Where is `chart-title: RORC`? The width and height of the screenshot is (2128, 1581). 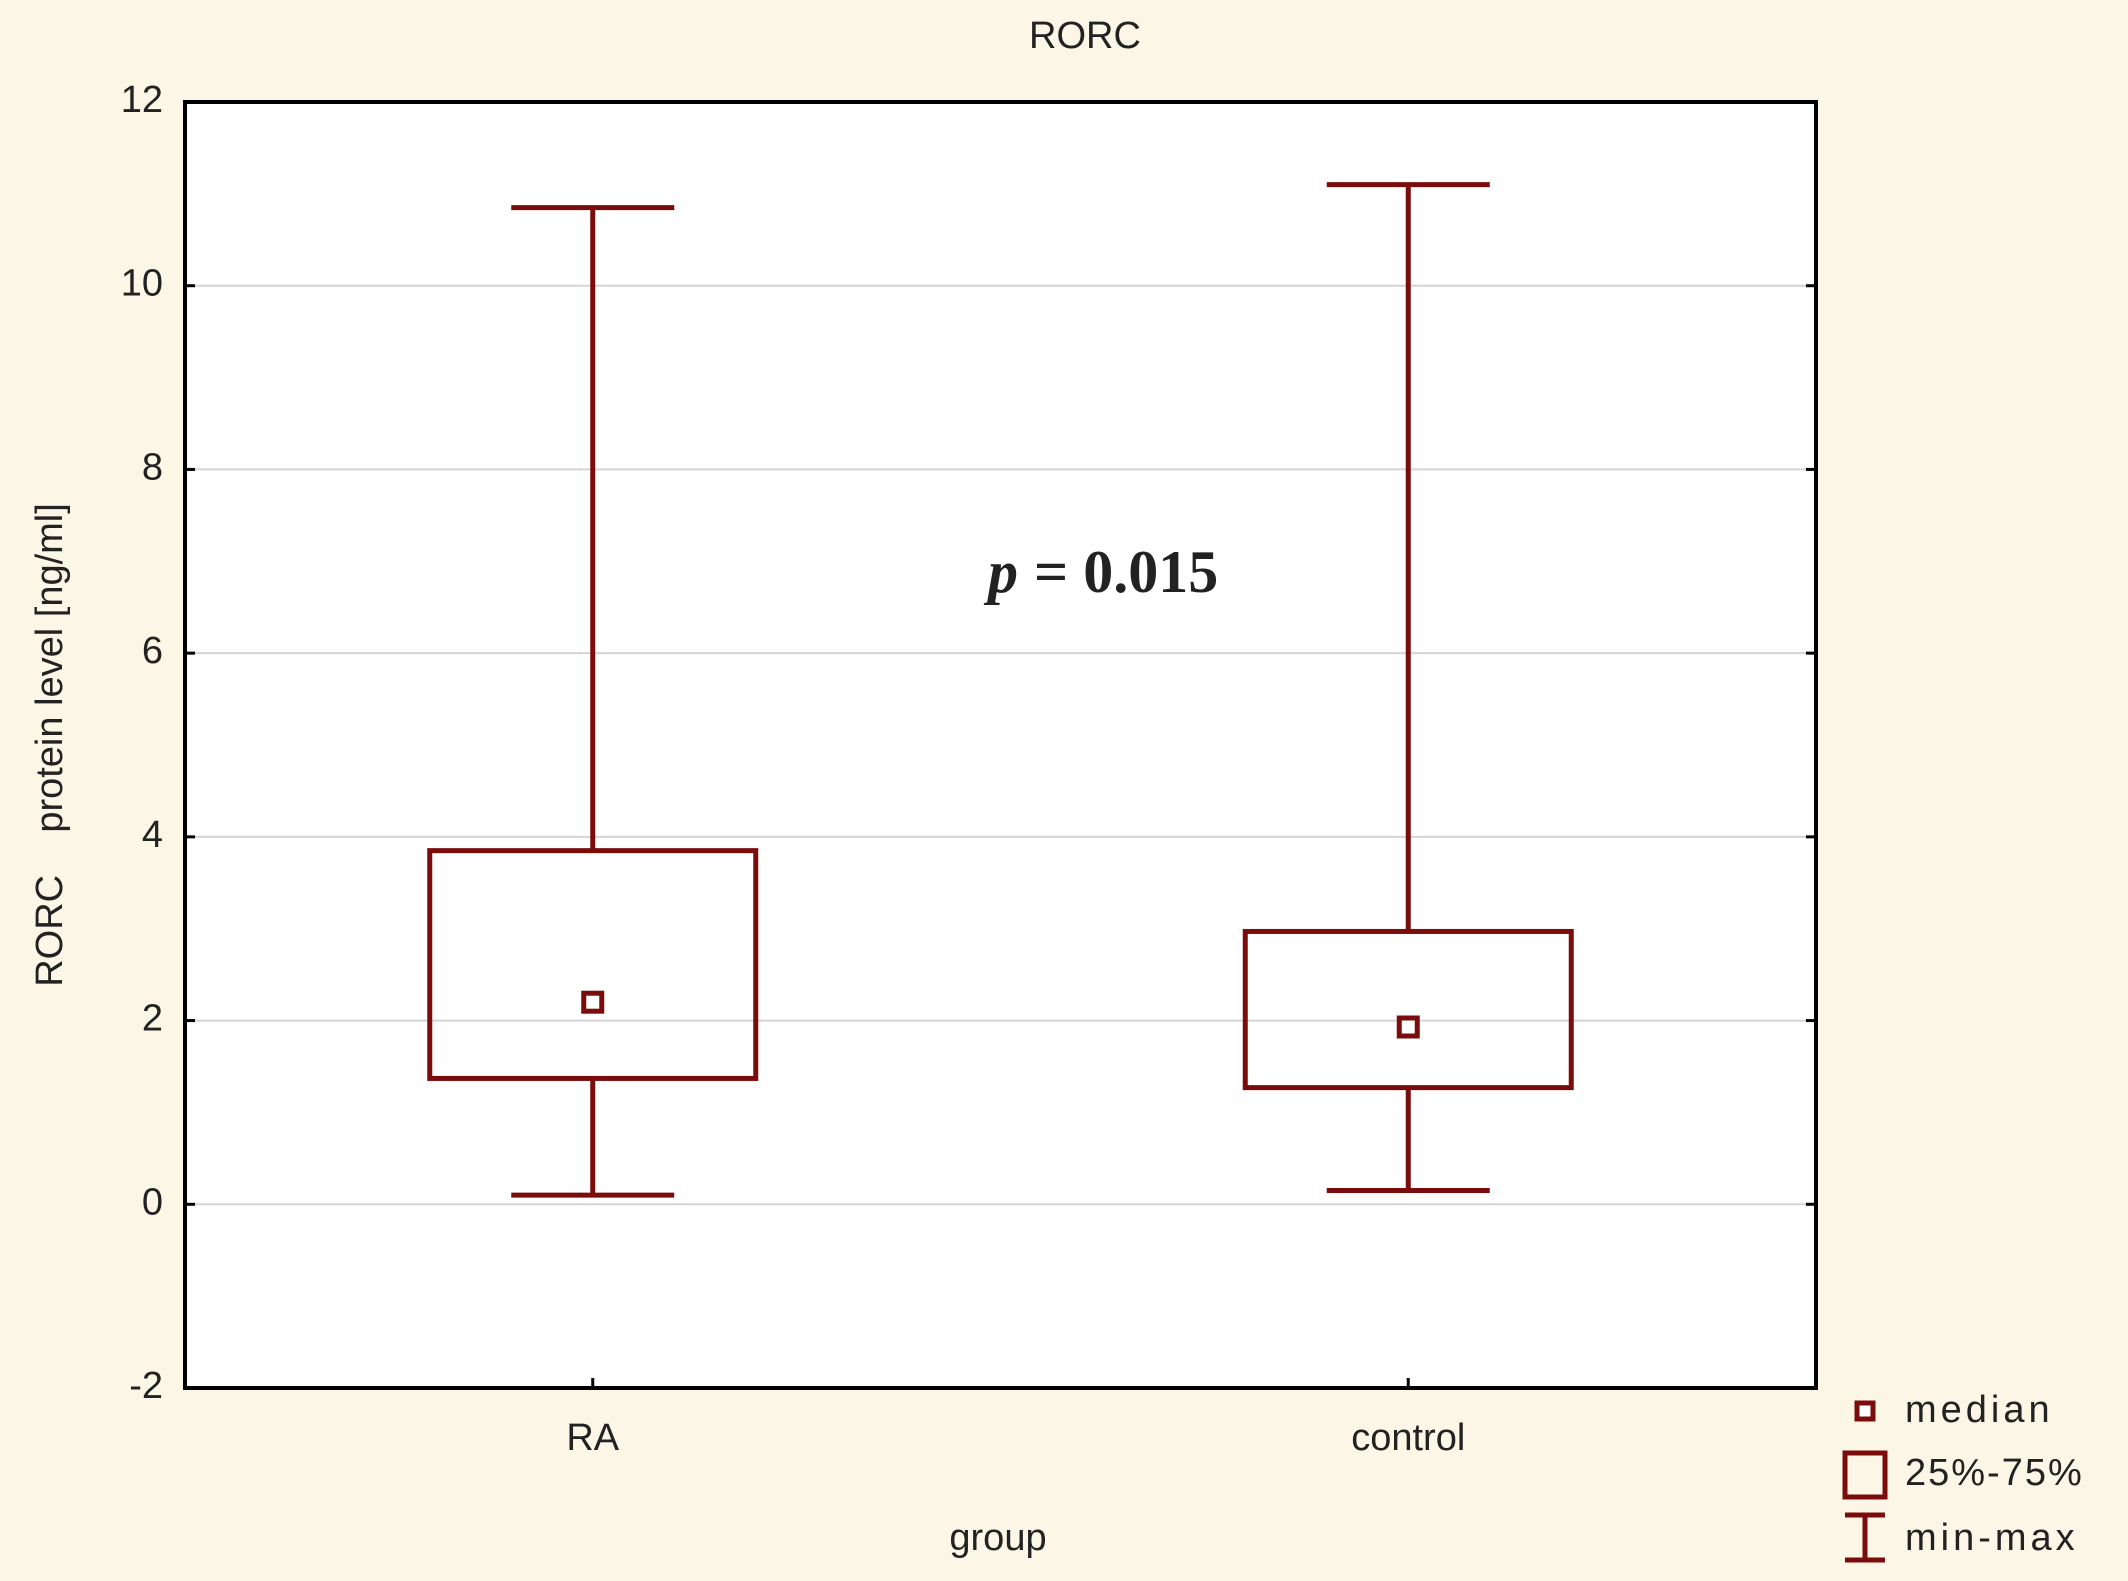 chart-title: RORC is located at coordinates (1085, 36).